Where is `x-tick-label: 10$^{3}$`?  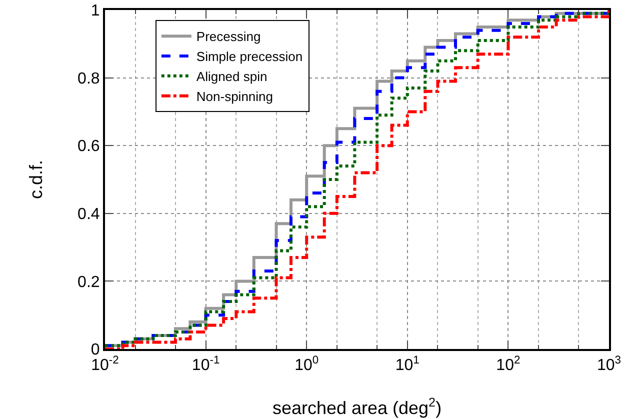 x-tick-label: 10$^{3}$ is located at coordinates (609, 364).